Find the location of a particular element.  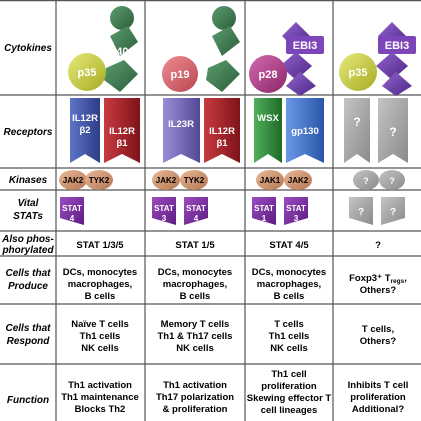

function-line-3: Blocks Th2 is located at coordinates (100, 409).